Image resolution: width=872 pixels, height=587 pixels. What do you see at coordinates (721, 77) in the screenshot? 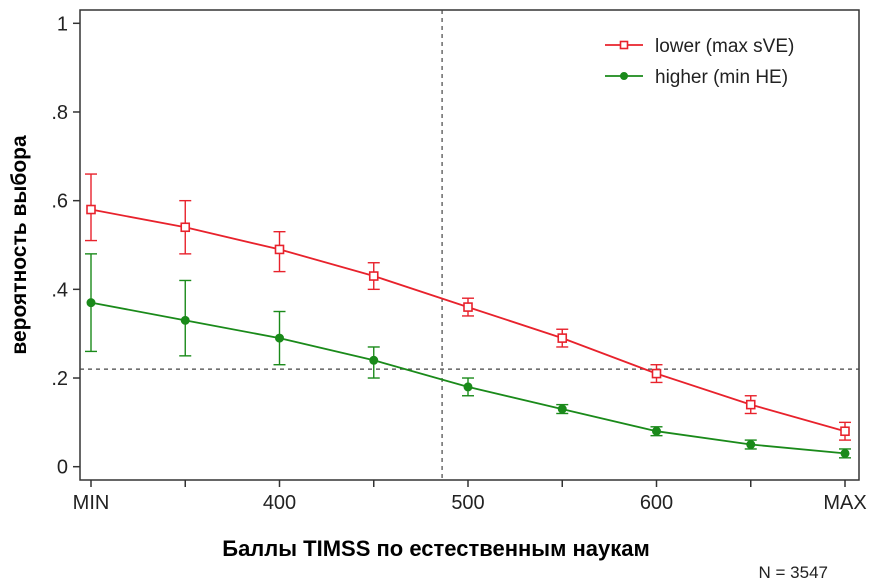
I see `legend-label: higher (min HE)` at bounding box center [721, 77].